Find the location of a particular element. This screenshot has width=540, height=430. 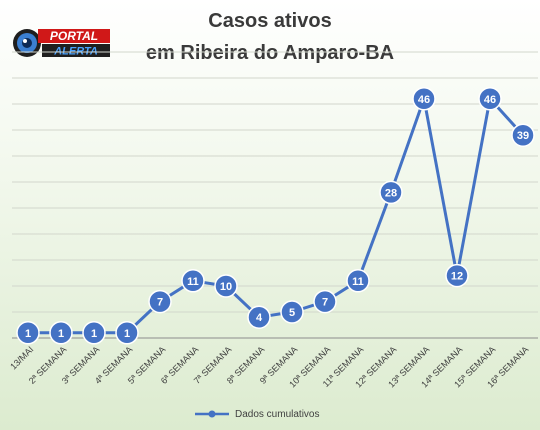

chart-legend: Dados cumulativos is located at coordinates (257, 414).